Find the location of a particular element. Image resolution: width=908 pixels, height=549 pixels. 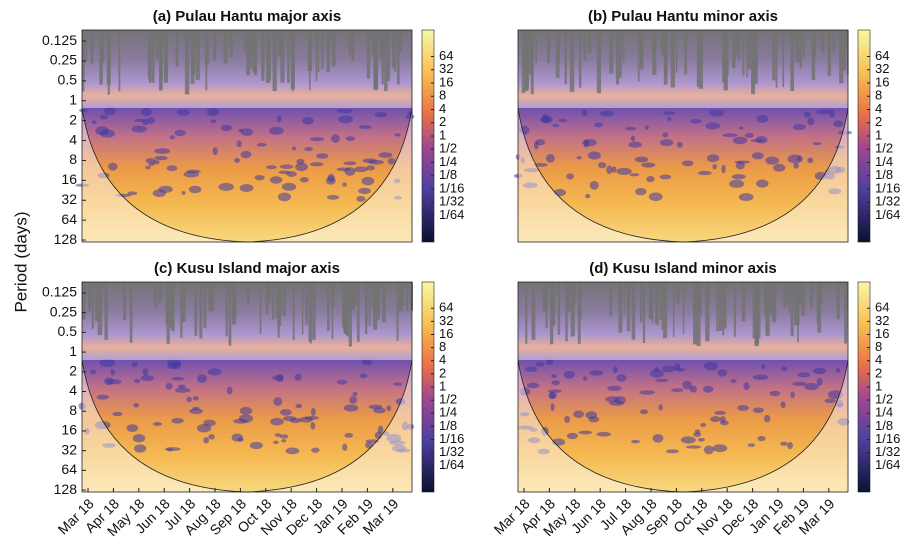

colorbar-tick-label: 1/16 is located at coordinates (451, 438).